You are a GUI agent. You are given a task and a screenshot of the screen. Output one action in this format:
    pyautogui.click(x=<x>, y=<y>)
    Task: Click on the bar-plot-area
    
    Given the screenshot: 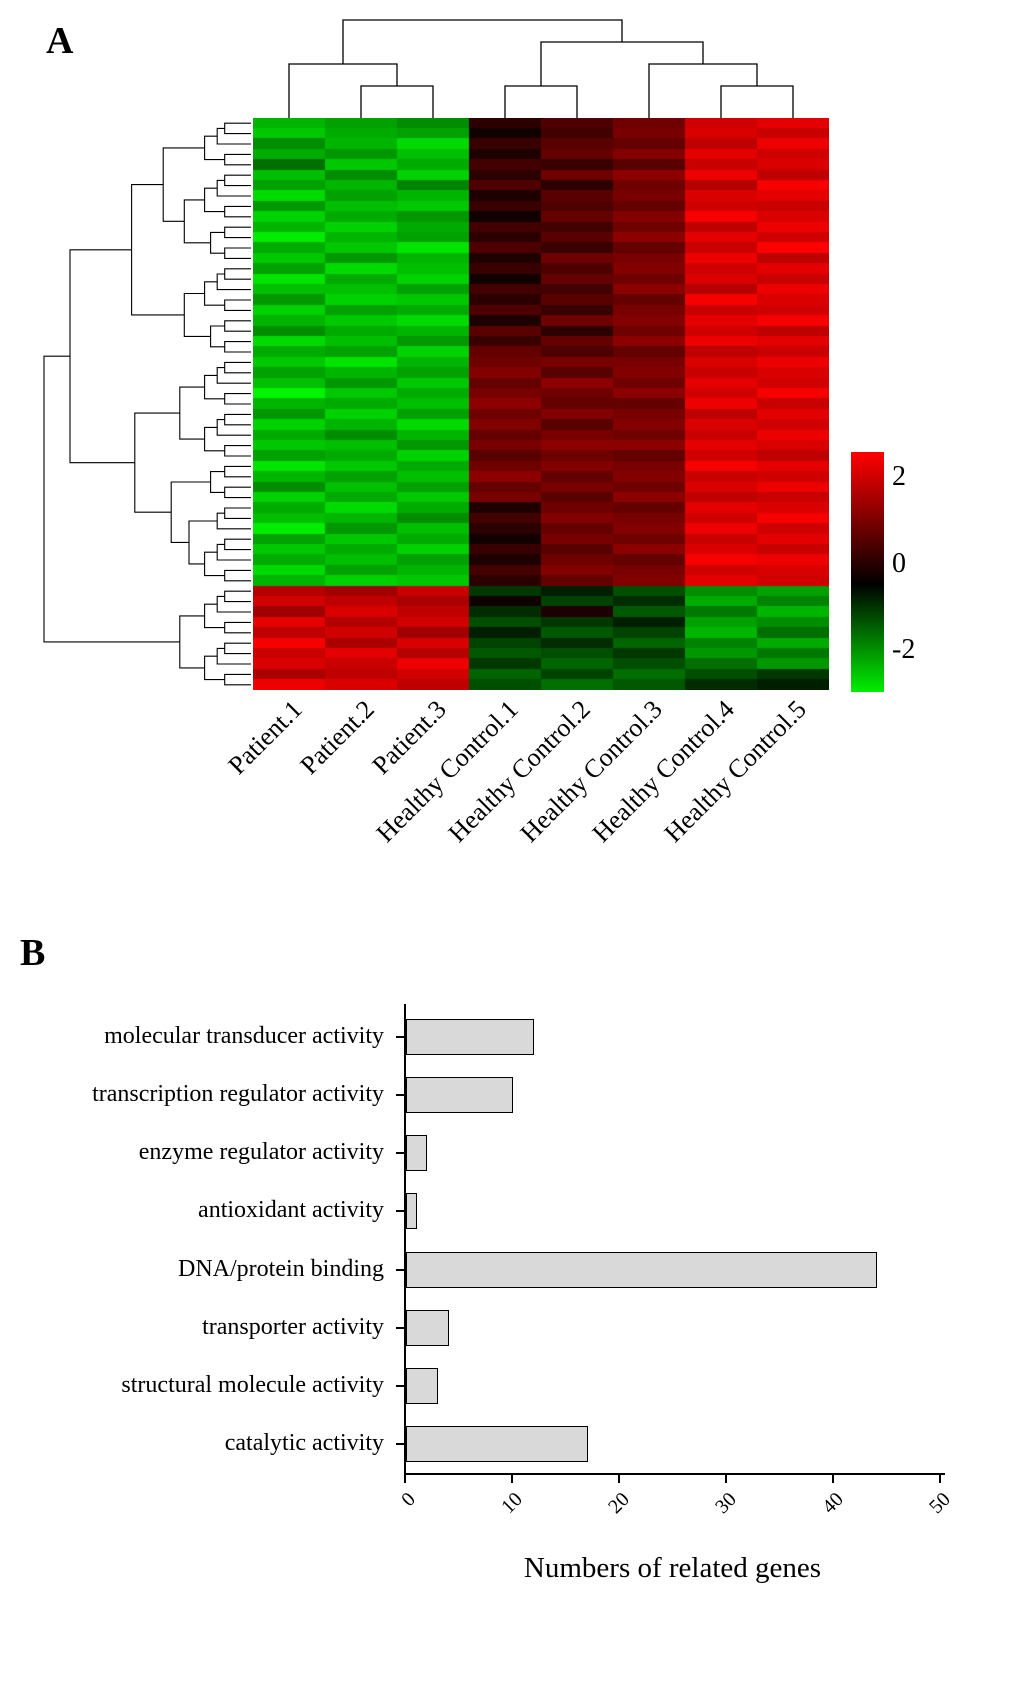 What is the action you would take?
    pyautogui.click(x=673, y=1240)
    